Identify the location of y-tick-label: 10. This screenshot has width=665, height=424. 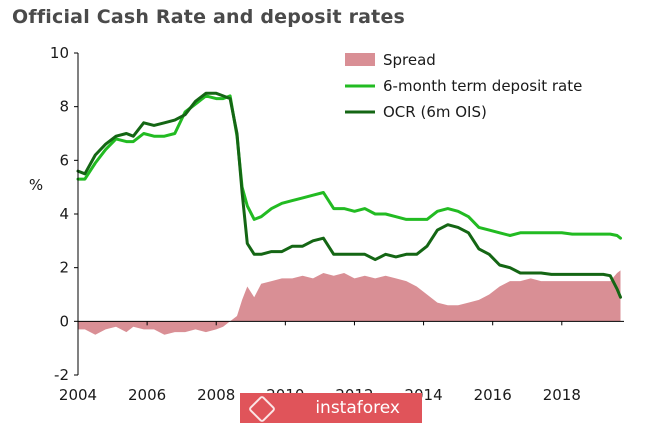
(59, 53).